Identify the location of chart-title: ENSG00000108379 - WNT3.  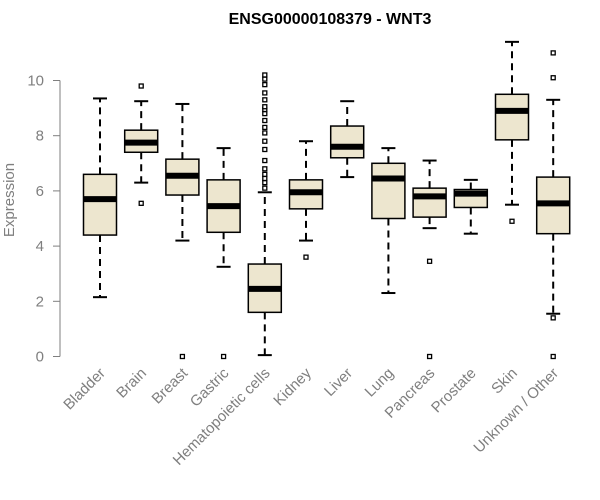
(330, 19).